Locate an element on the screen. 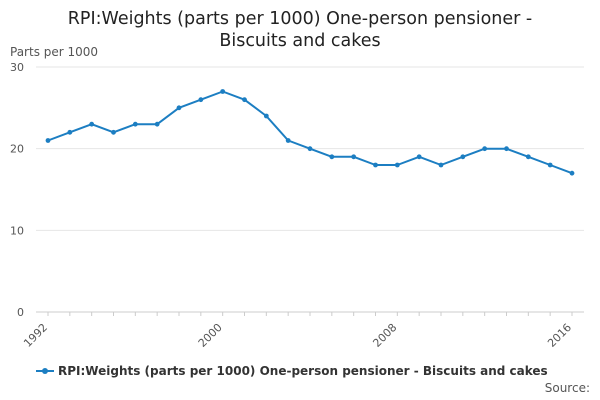 The height and width of the screenshot is (400, 600). source-label: Source: is located at coordinates (567, 388).